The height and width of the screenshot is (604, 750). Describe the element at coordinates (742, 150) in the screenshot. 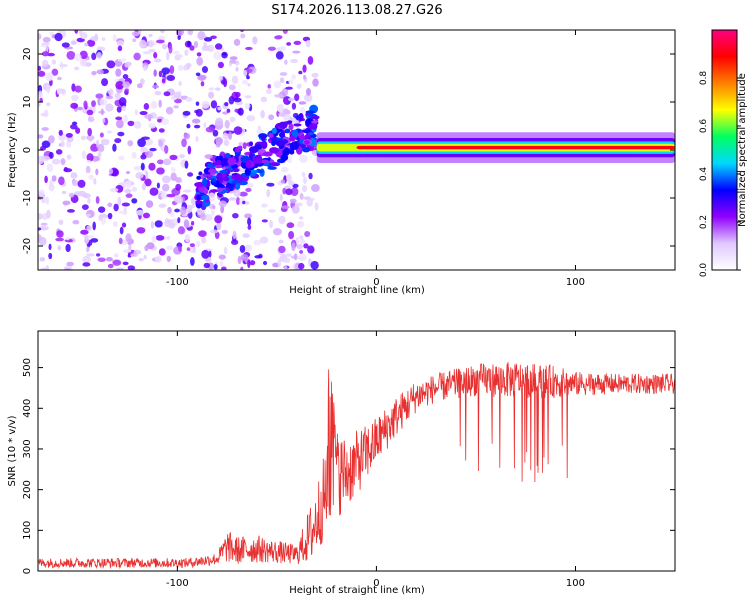

I see `colorbar-label: Normalized spectral amplitude` at that location.